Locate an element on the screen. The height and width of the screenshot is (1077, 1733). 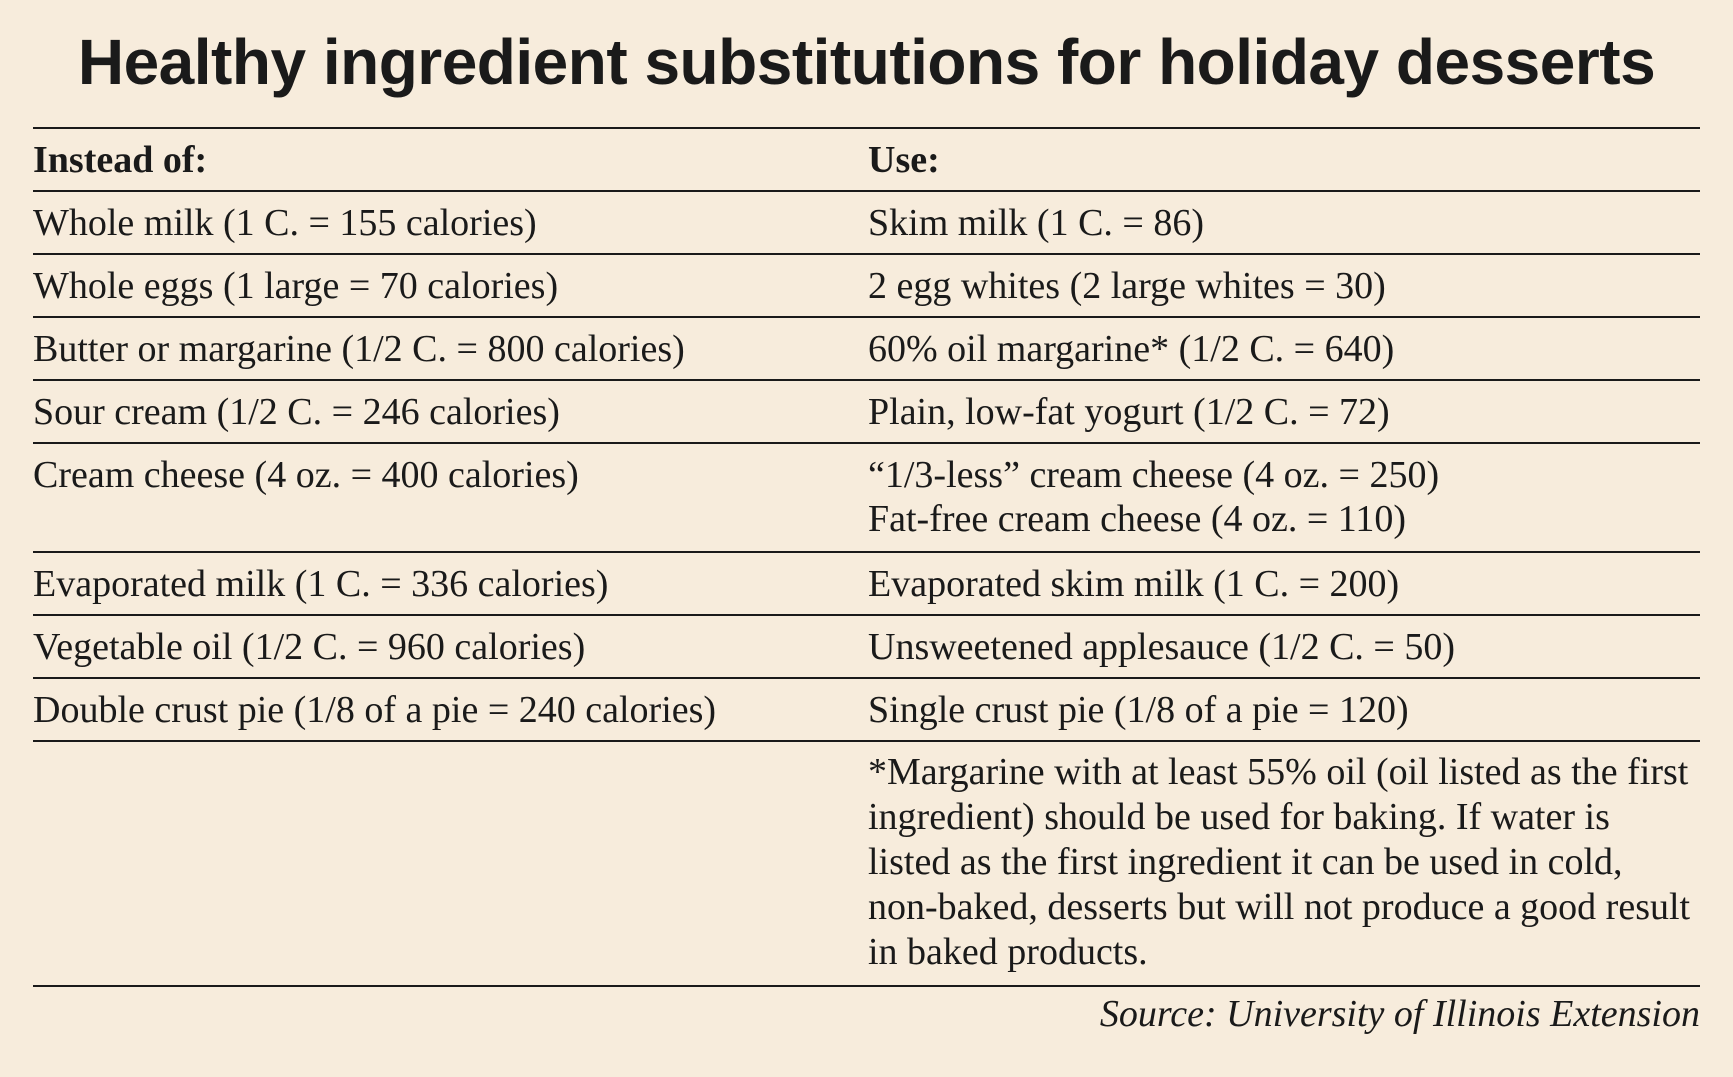
header-use: Use: is located at coordinates (904, 160).